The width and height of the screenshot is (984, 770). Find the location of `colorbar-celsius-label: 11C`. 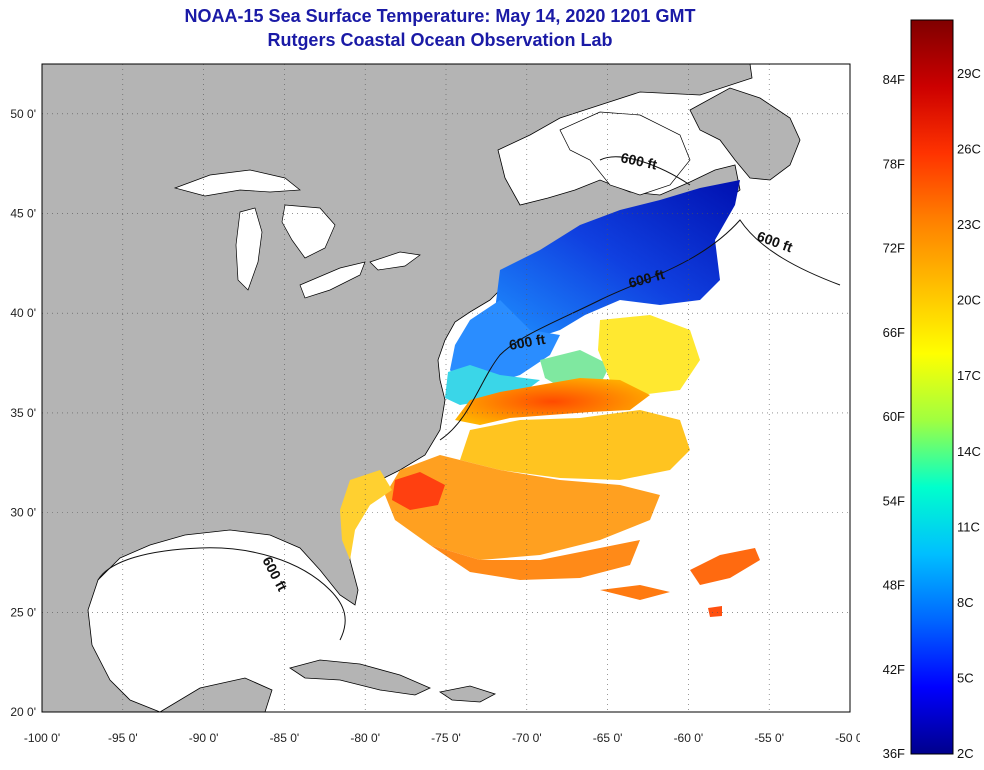

colorbar-celsius-label: 11C is located at coordinates (968, 526).